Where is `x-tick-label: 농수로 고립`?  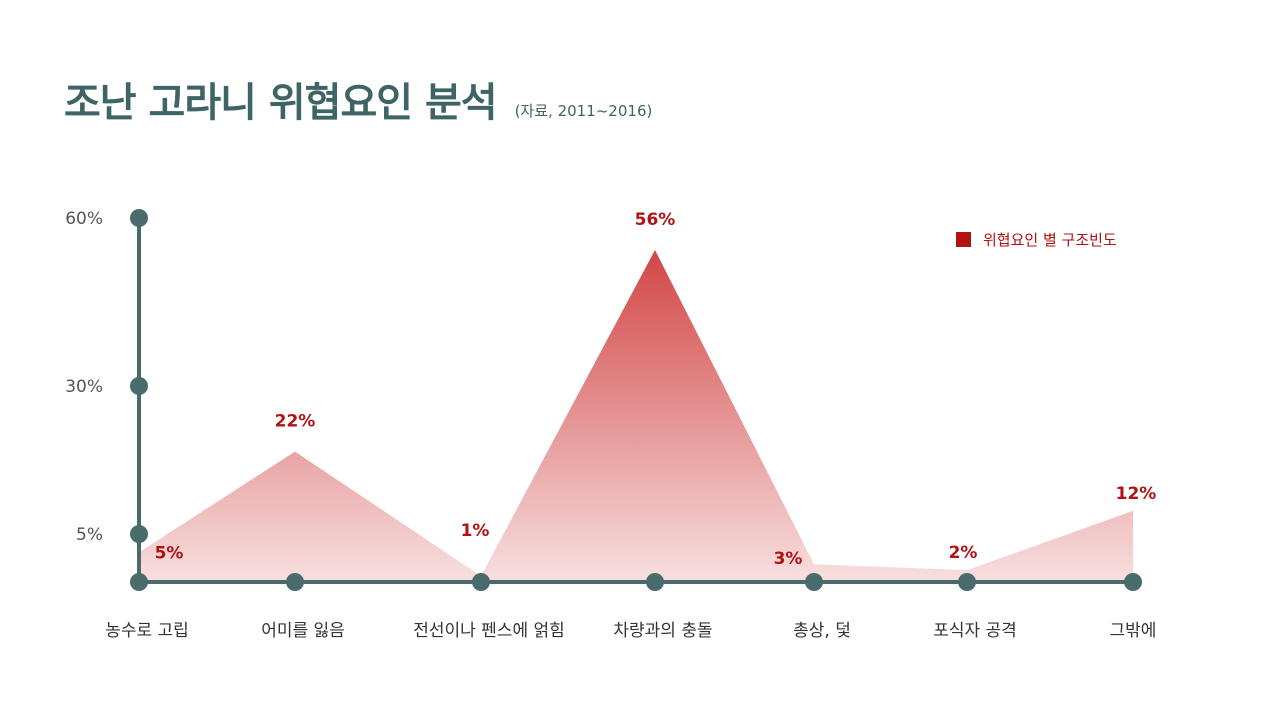 x-tick-label: 농수로 고립 is located at coordinates (147, 631).